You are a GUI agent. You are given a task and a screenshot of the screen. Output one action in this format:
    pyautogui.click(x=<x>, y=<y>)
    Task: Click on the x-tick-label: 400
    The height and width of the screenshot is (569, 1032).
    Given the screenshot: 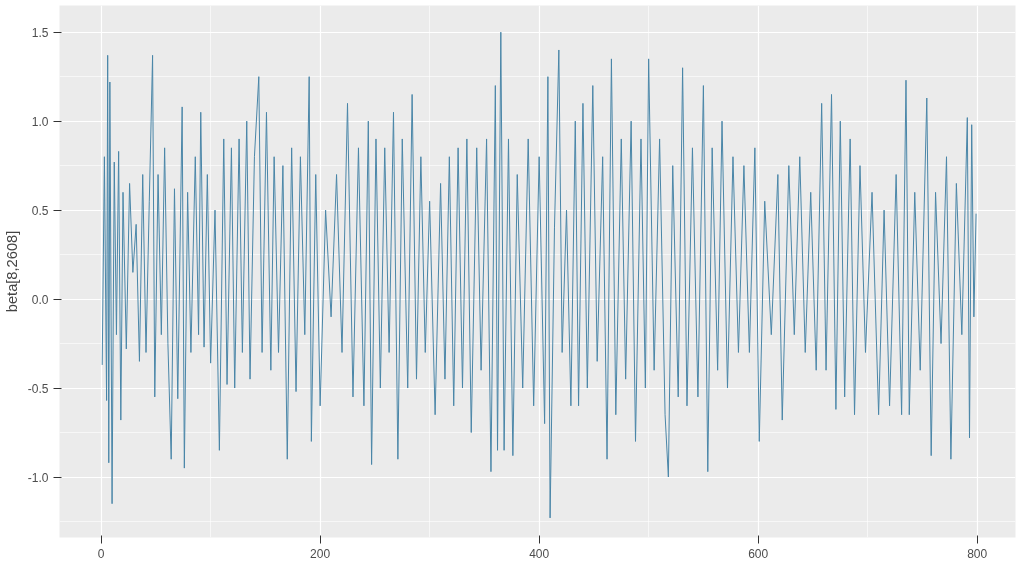 What is the action you would take?
    pyautogui.click(x=539, y=553)
    